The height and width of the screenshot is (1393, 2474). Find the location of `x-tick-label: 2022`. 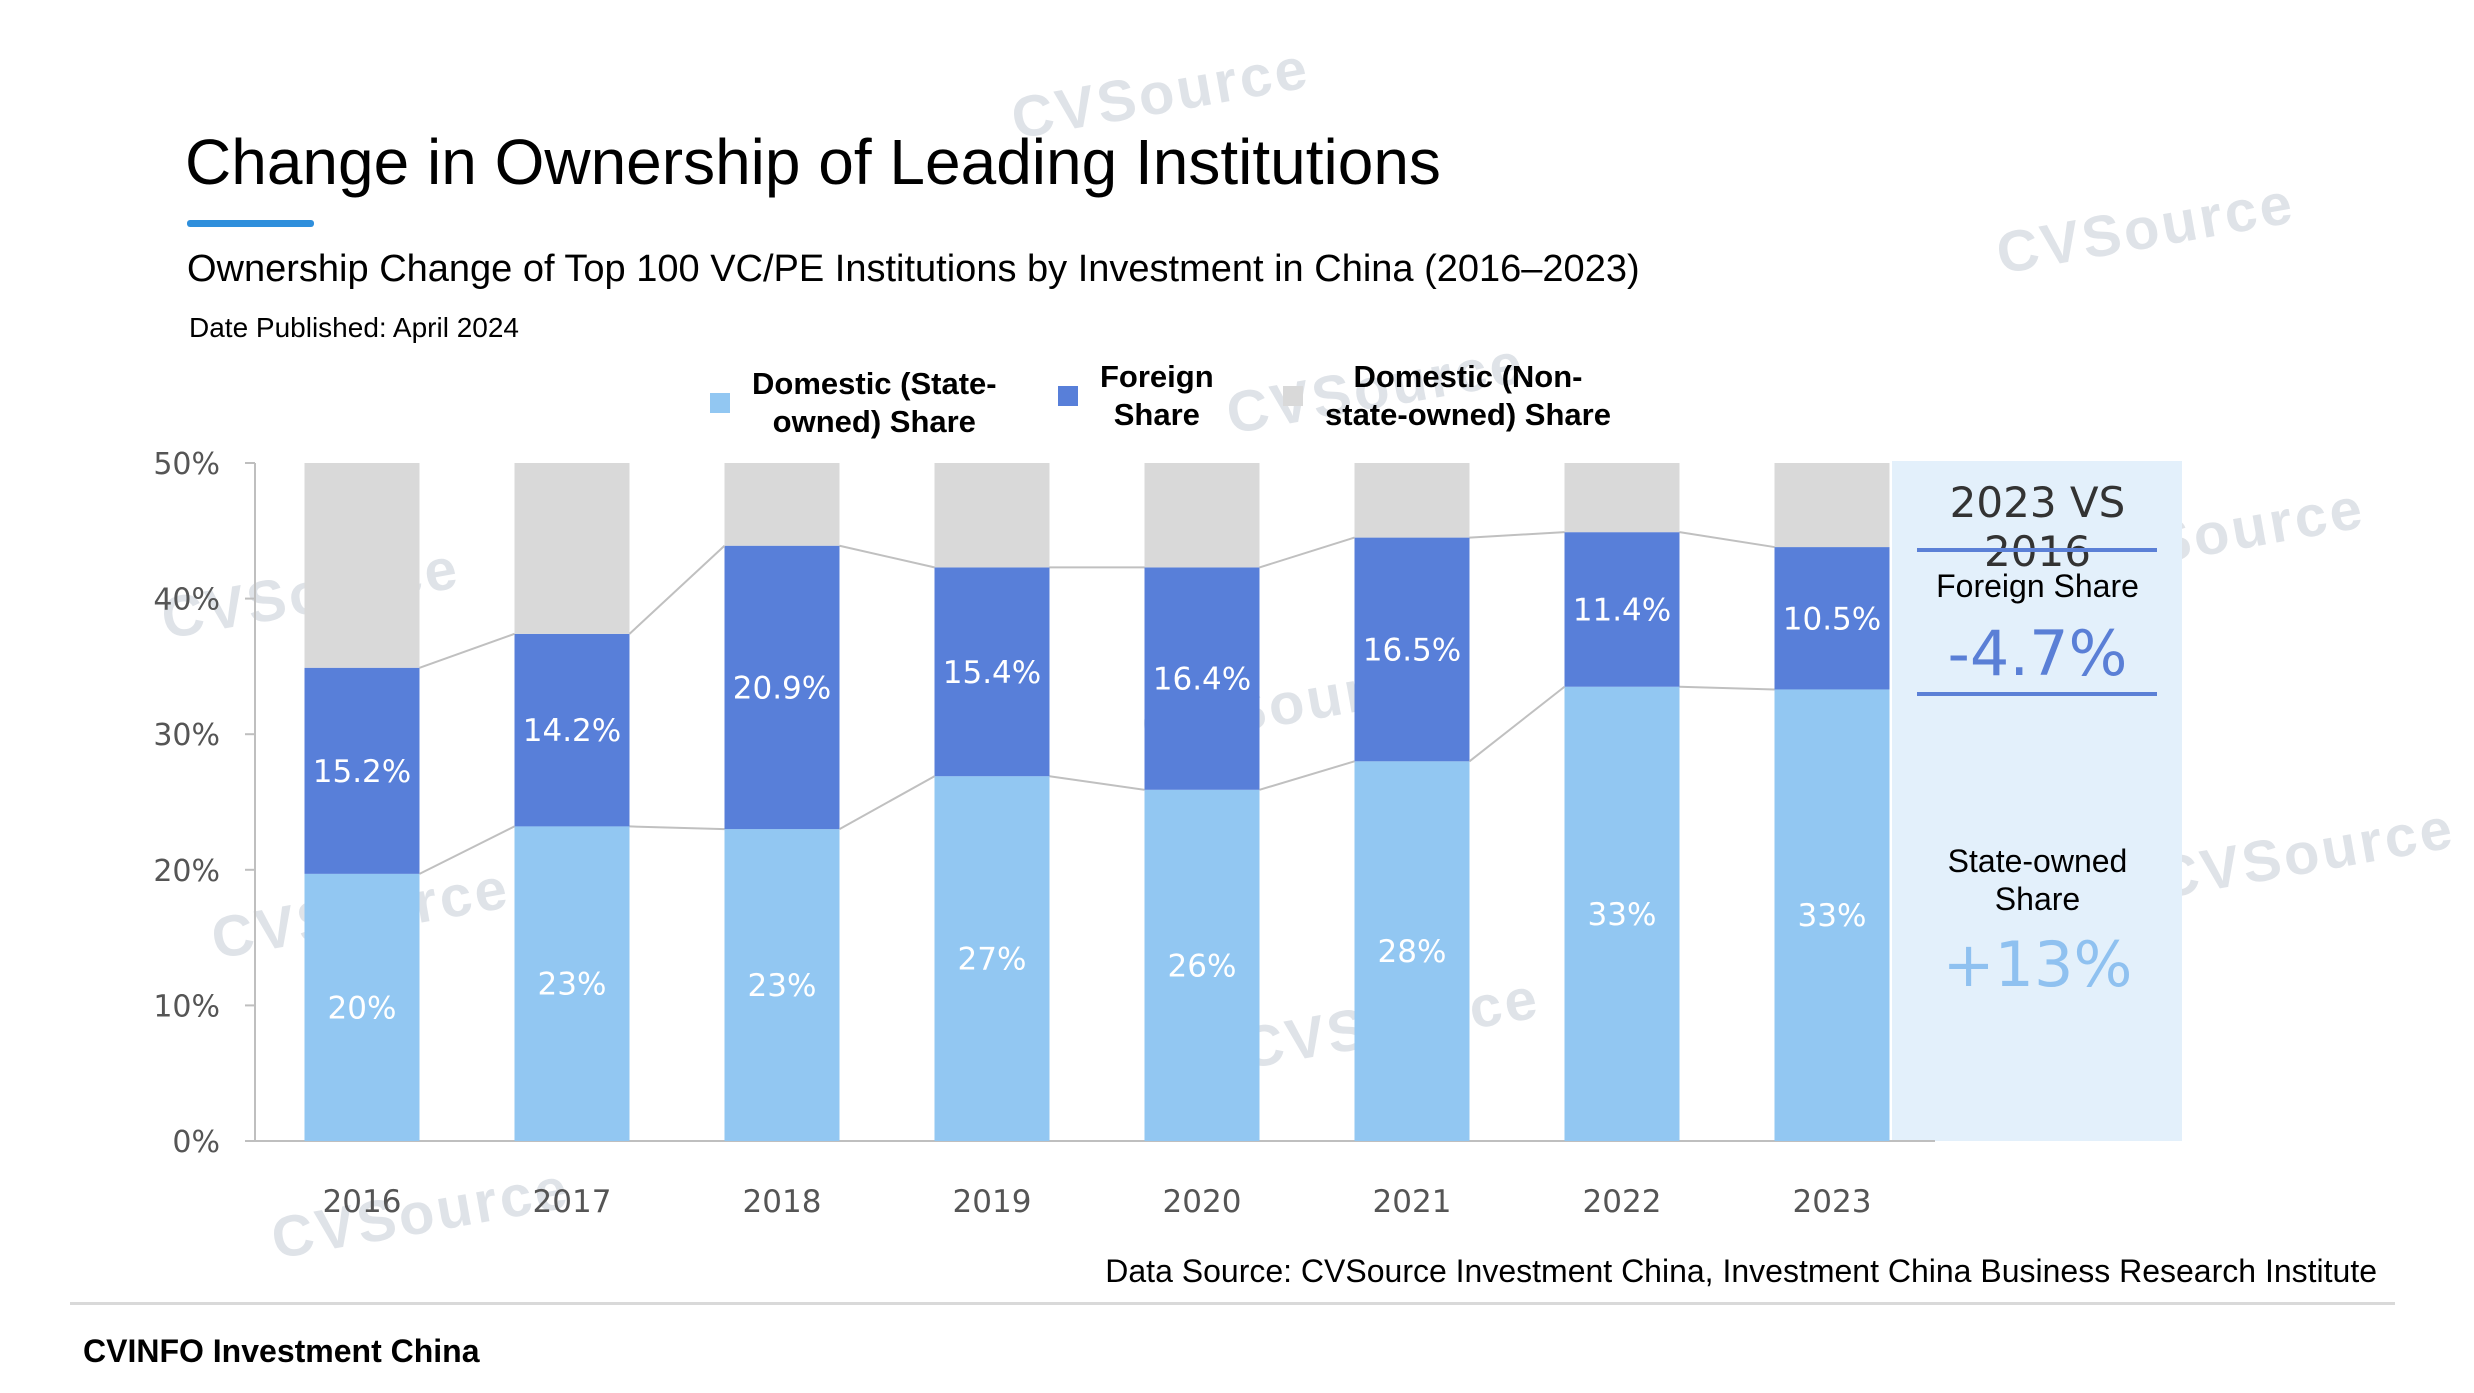

x-tick-label: 2022 is located at coordinates (1622, 1202).